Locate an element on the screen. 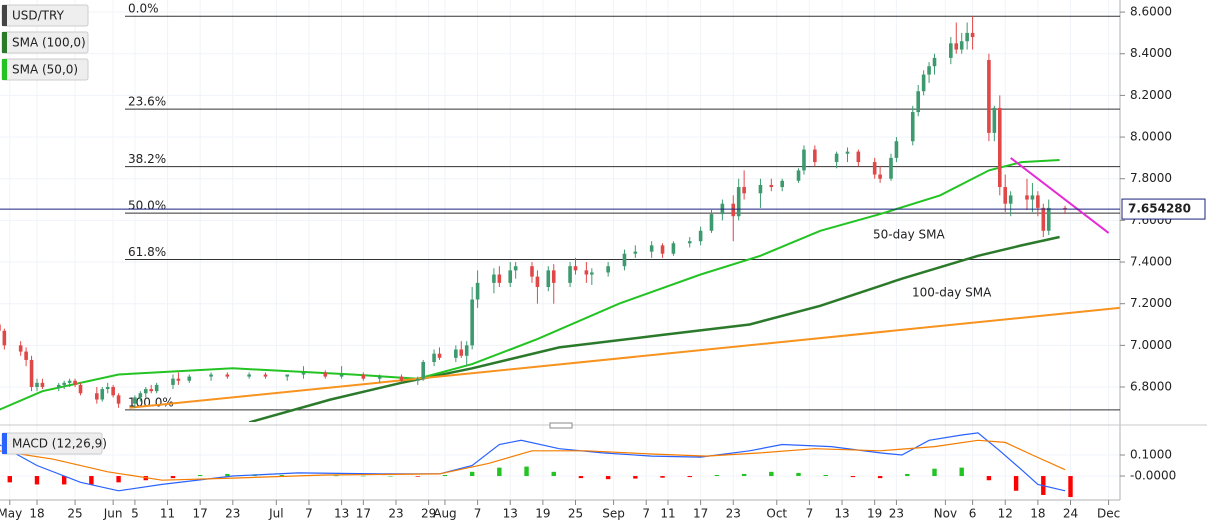 Image resolution: width=1207 pixels, height=526 pixels. x-tick-label: Aug is located at coordinates (444, 514).